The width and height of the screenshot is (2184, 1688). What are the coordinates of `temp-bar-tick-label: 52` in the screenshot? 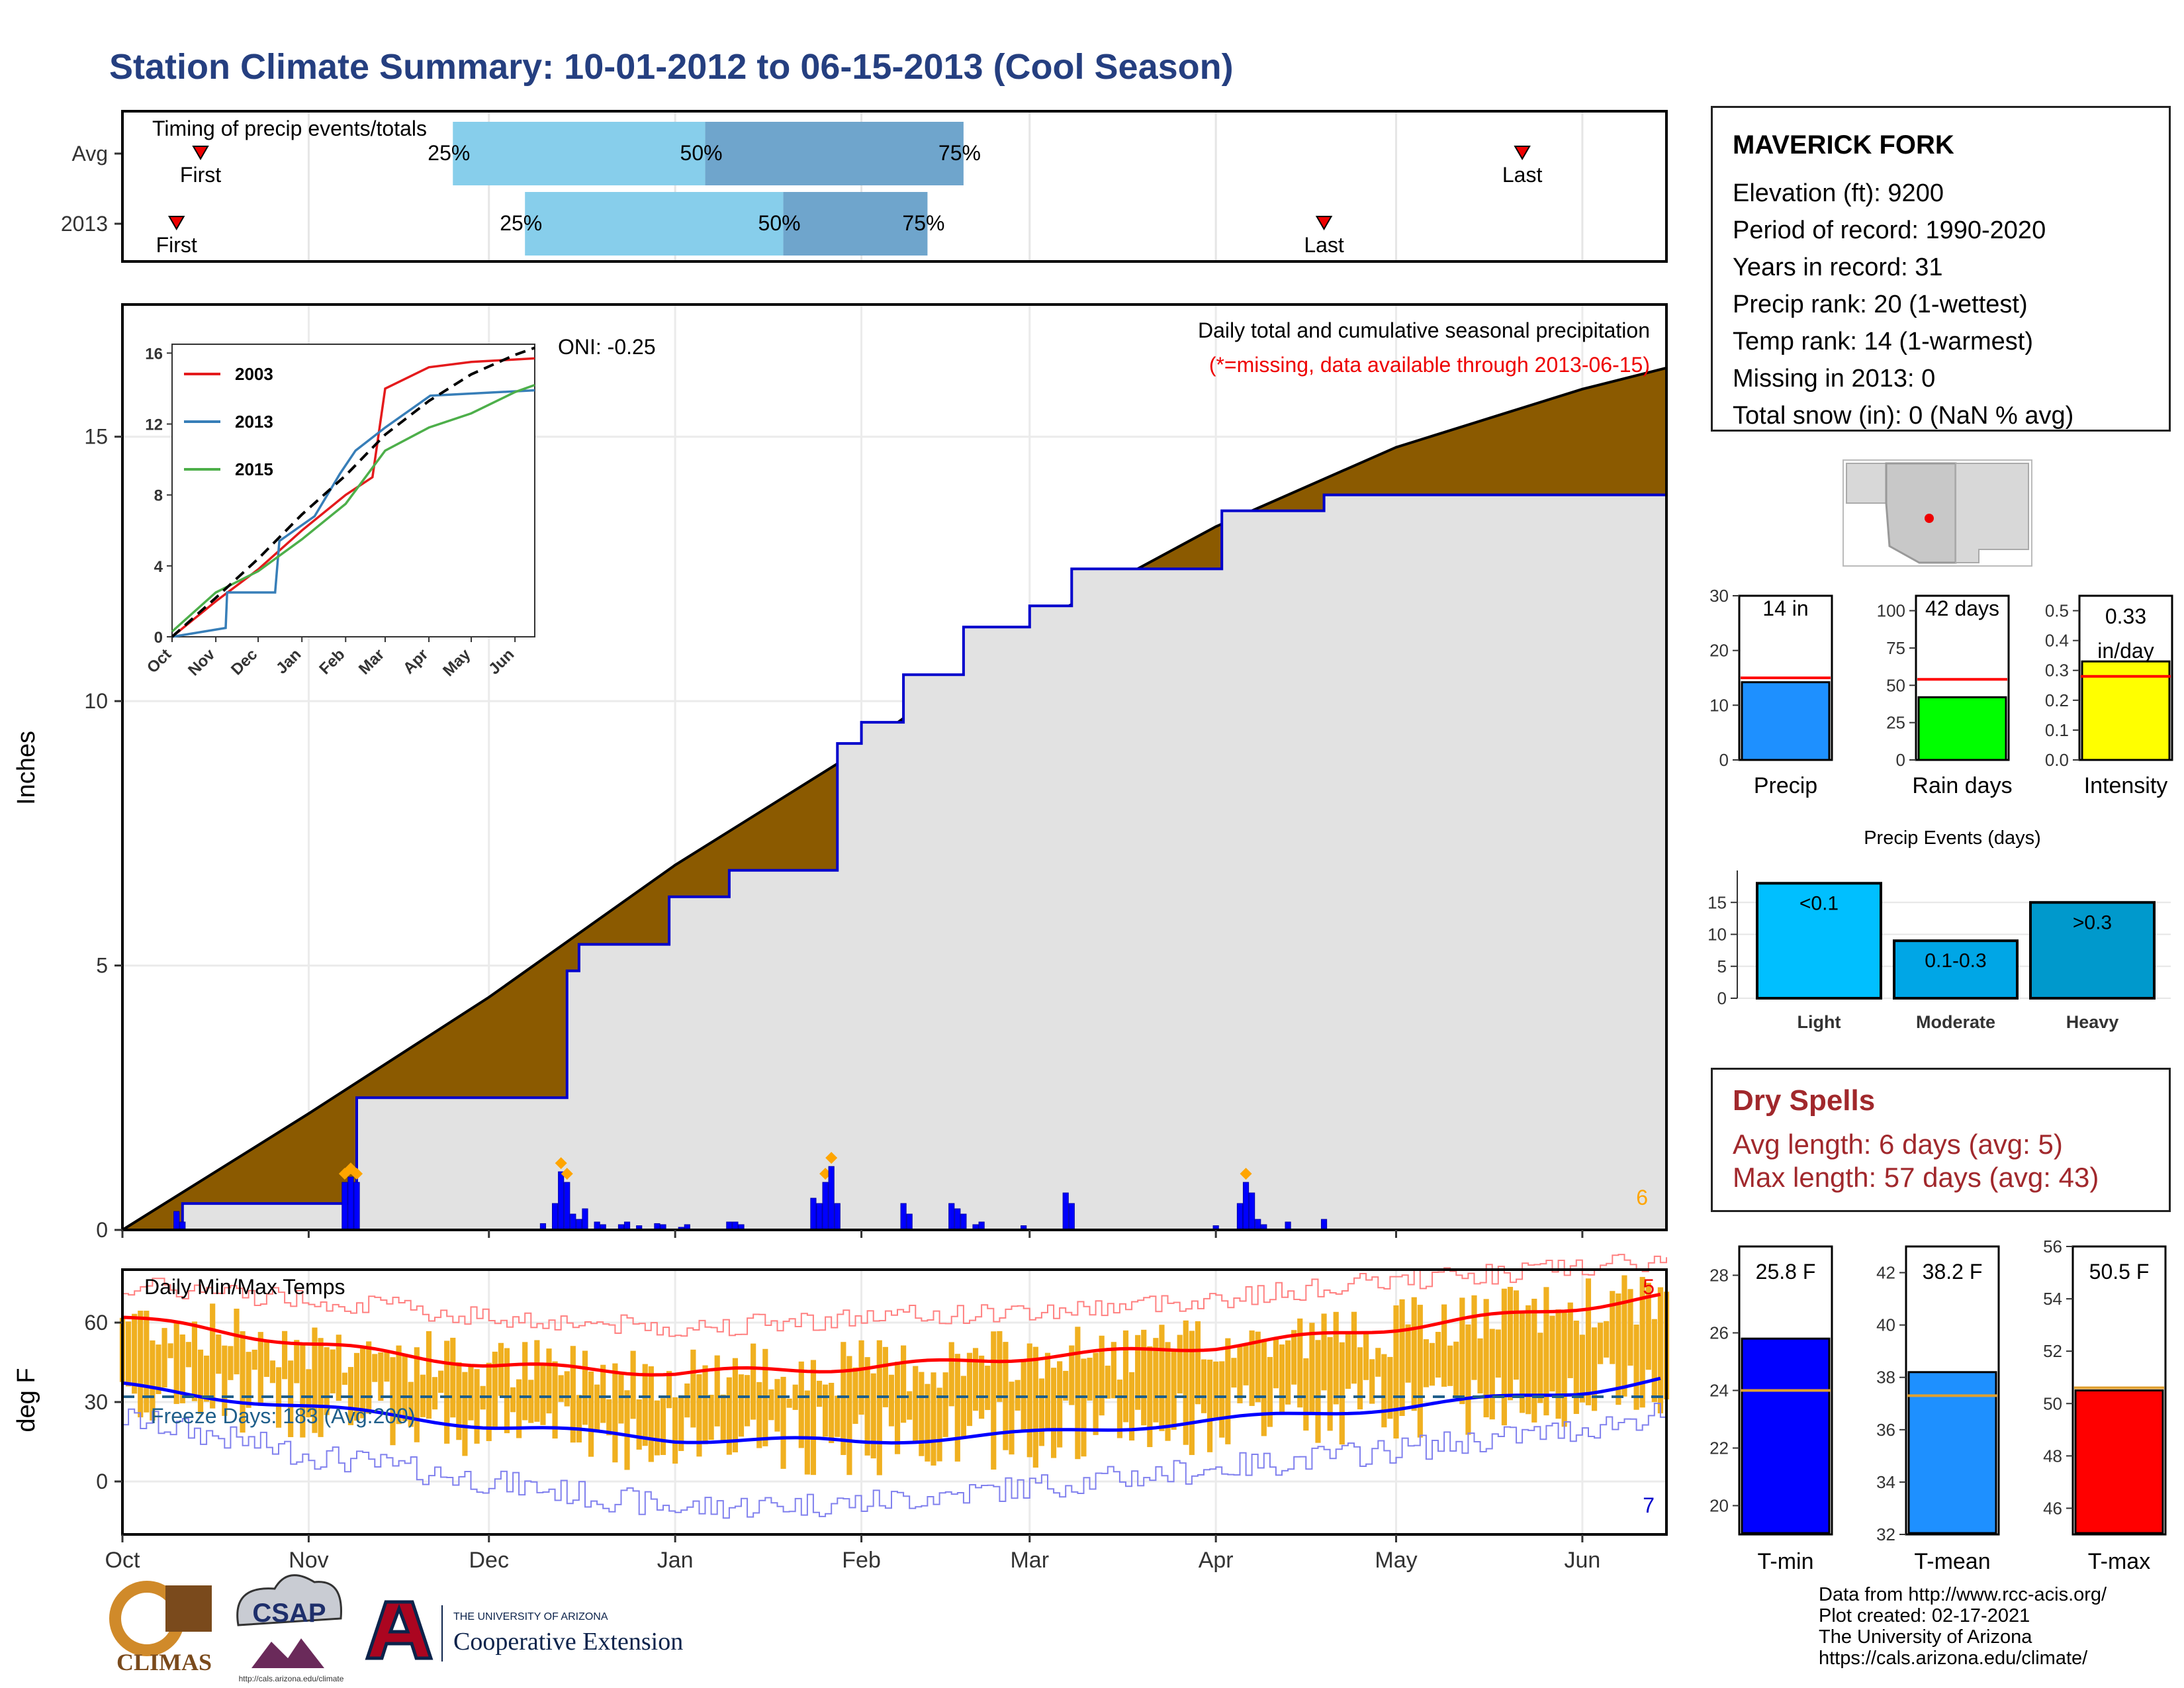 It's located at (2052, 1351).